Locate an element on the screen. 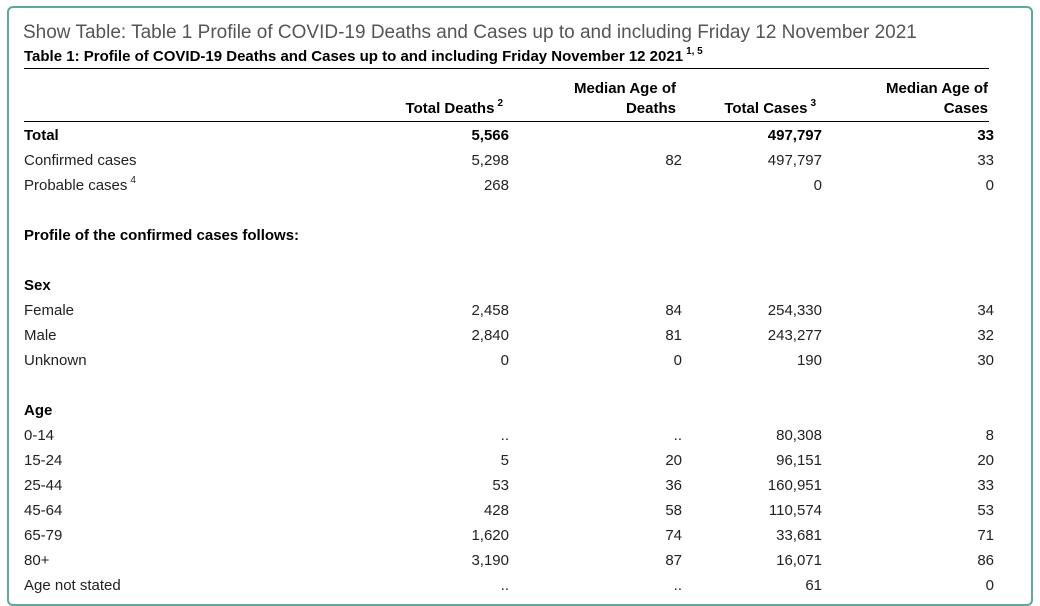  section-heading: Age is located at coordinates (38, 410).